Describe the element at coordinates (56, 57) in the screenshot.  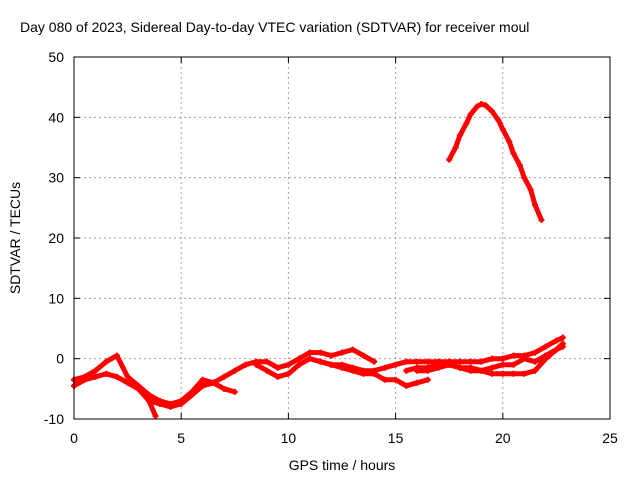
I see `y-tick-label: 50` at that location.